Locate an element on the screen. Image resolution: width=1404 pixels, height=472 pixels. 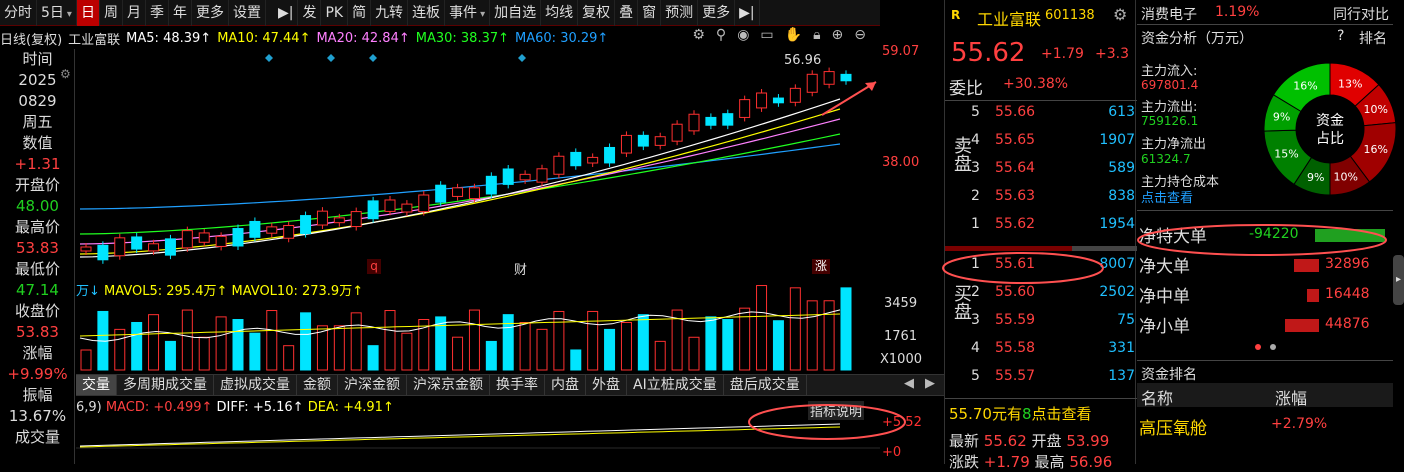
left-info-7: 48.00 is located at coordinates (37, 206).